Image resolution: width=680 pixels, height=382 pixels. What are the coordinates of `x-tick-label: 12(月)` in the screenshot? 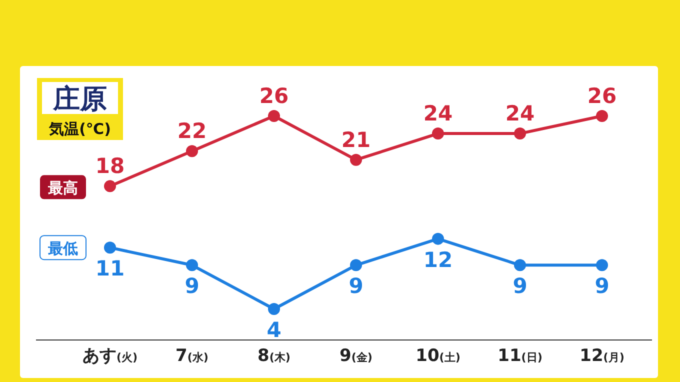 It's located at (602, 356).